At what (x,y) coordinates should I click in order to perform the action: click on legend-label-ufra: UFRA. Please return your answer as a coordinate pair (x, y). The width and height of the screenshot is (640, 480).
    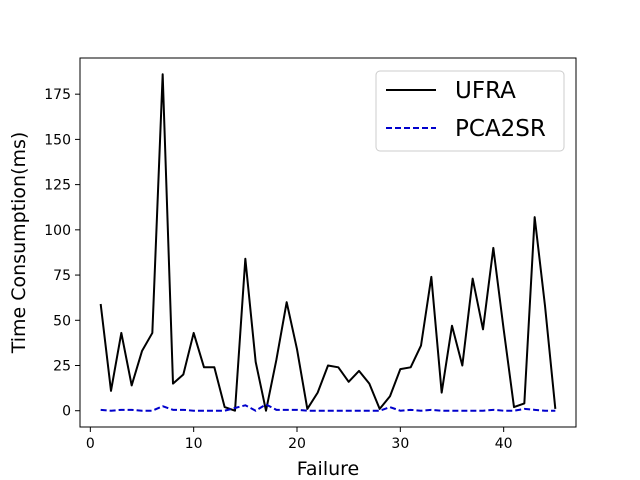
    Looking at the image, I should click on (485, 91).